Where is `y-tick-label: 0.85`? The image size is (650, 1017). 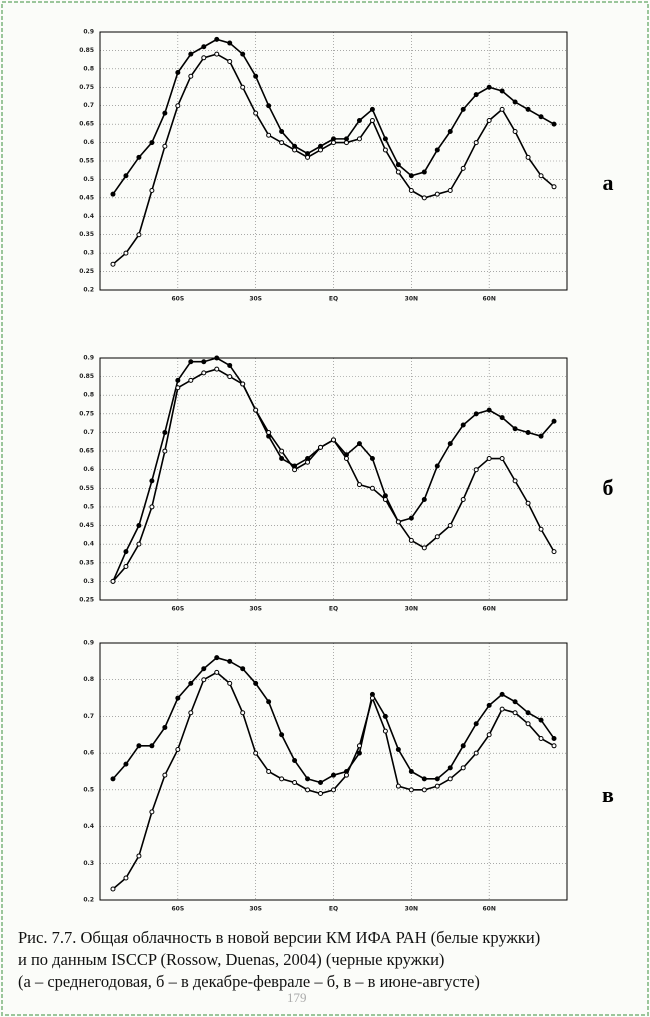 y-tick-label: 0.85 is located at coordinates (86, 50).